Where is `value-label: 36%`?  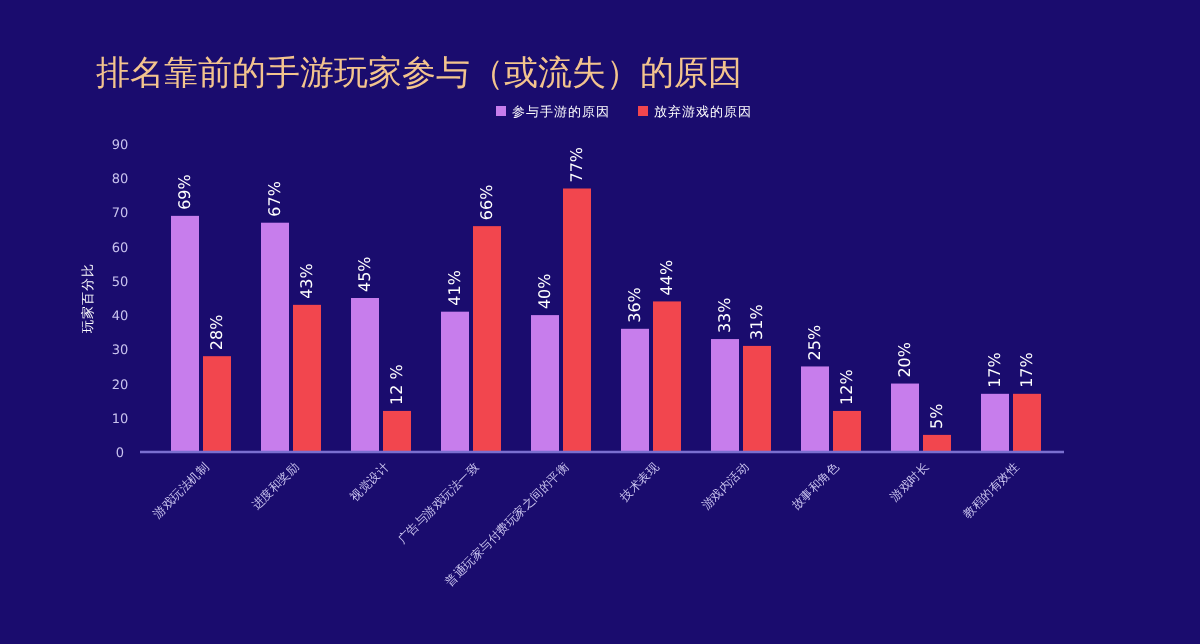 value-label: 36% is located at coordinates (635, 305).